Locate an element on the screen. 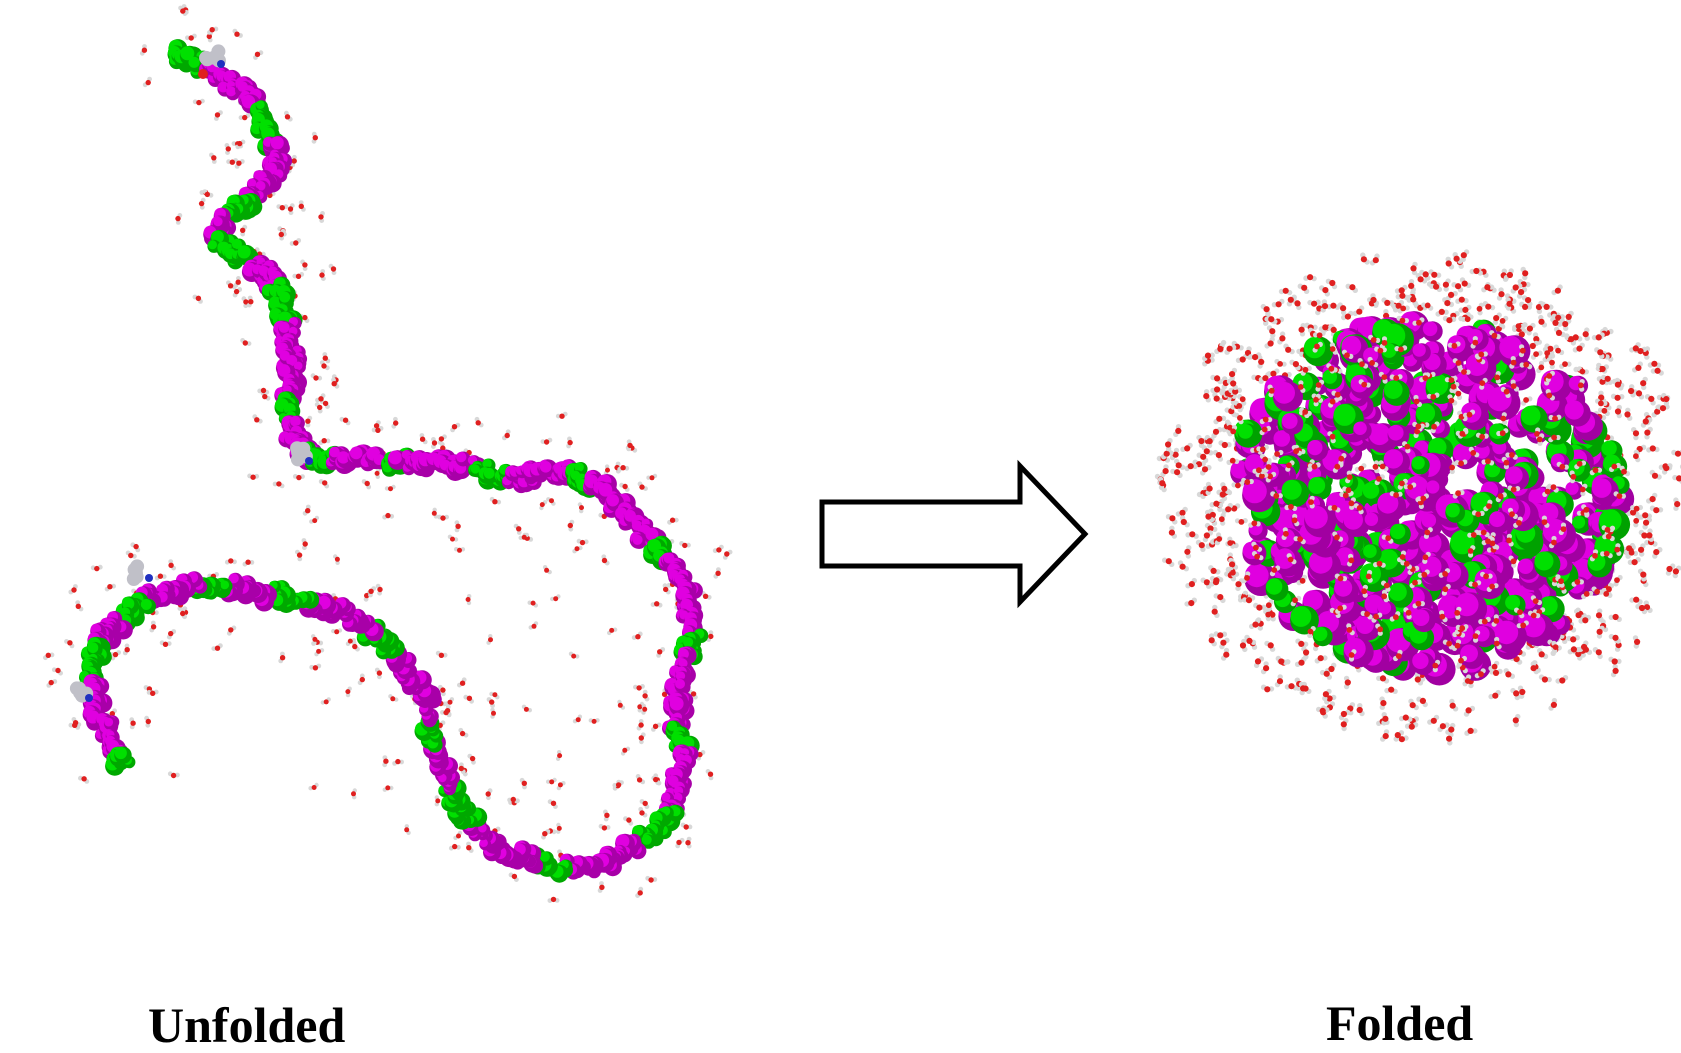 The height and width of the screenshot is (1053, 1681). oxygen-atom is located at coordinates (203, 74).